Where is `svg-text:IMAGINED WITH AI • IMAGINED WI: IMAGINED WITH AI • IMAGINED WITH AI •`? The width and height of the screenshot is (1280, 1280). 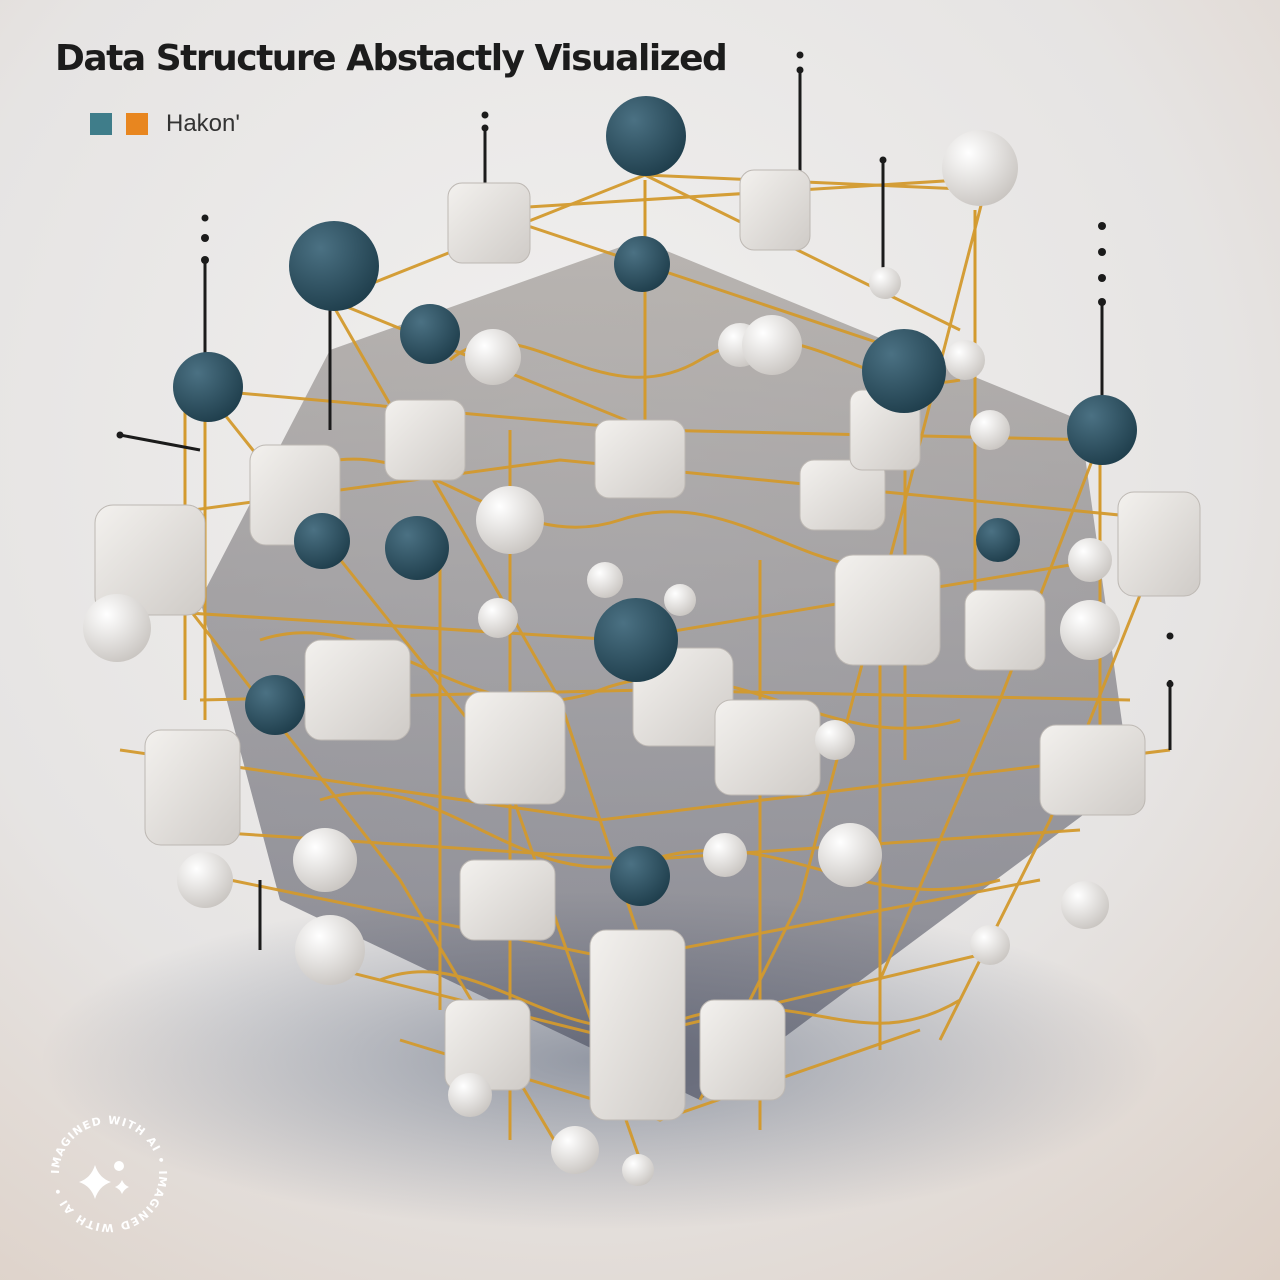
svg-text:IMAGINED WITH AI • IMAGINED WI: IMAGINED WITH AI • IMAGINED WITH AI • is located at coordinates (109, 1174).